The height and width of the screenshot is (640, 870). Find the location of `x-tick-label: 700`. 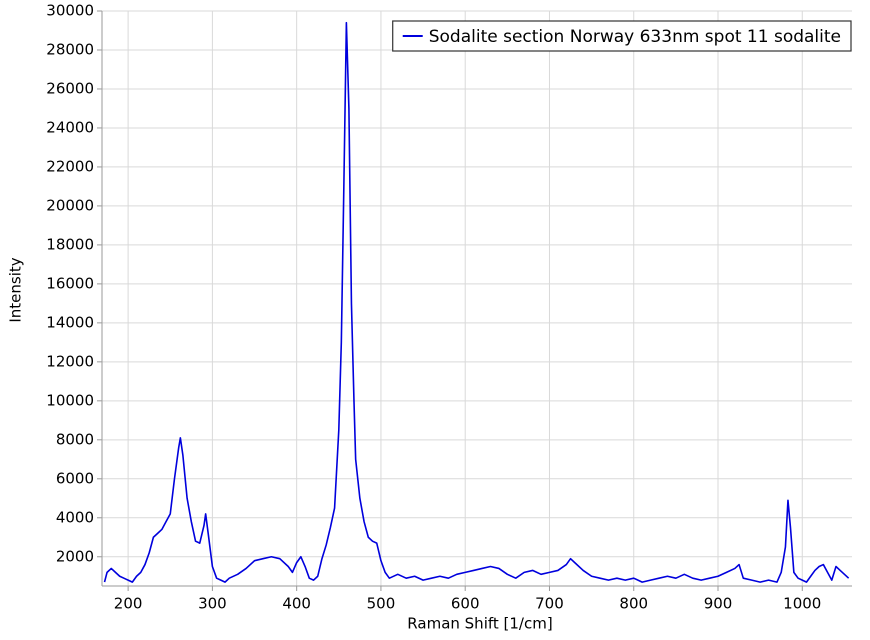

x-tick-label: 700 is located at coordinates (549, 604).